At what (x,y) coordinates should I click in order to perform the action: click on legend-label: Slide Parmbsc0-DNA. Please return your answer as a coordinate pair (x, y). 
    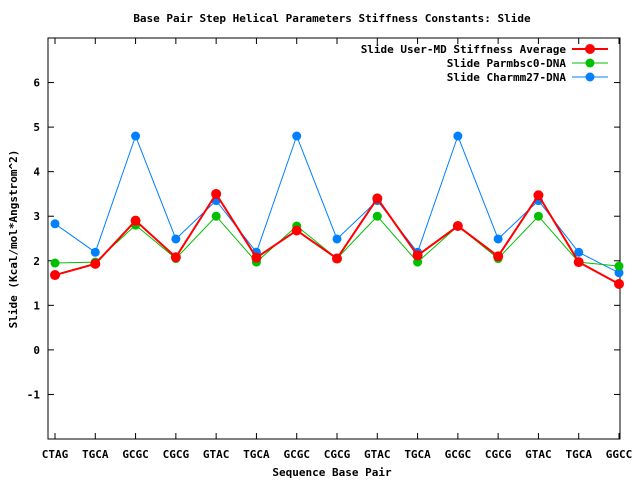
    Looking at the image, I should click on (507, 63).